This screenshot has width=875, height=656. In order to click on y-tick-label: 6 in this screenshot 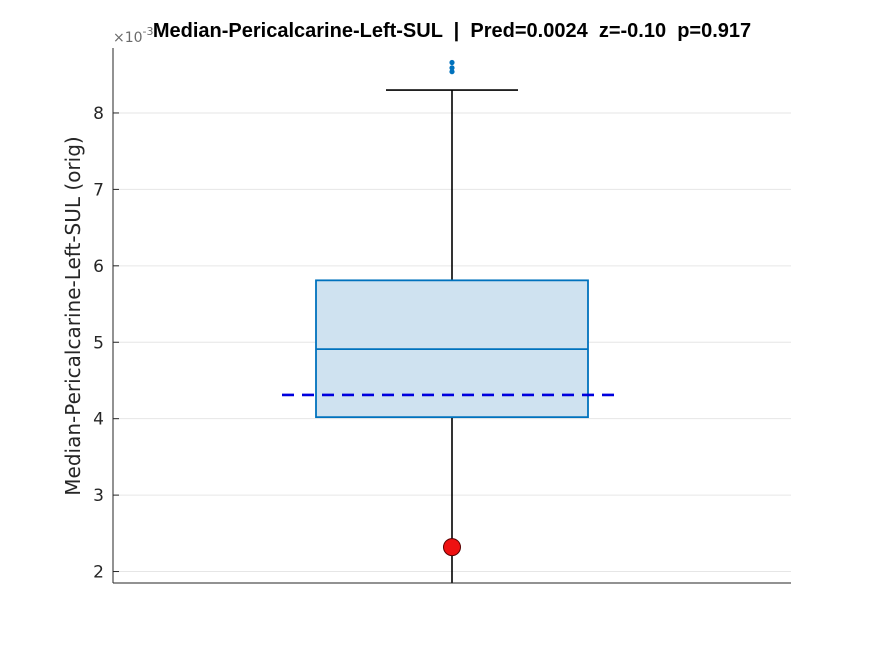, I will do `click(98, 267)`.